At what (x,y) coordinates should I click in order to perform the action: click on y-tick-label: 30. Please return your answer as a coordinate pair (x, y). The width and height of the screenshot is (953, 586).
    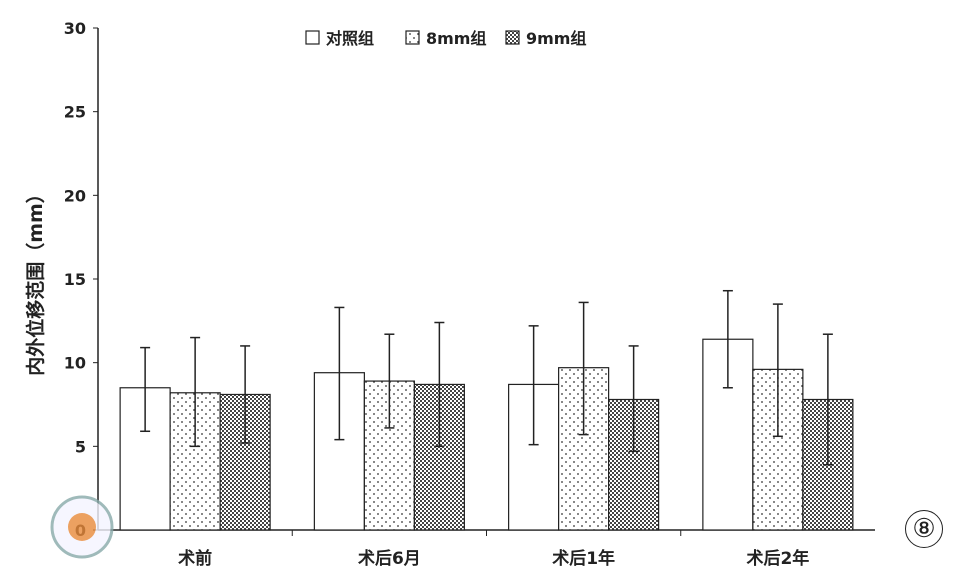
    Looking at the image, I should click on (75, 28).